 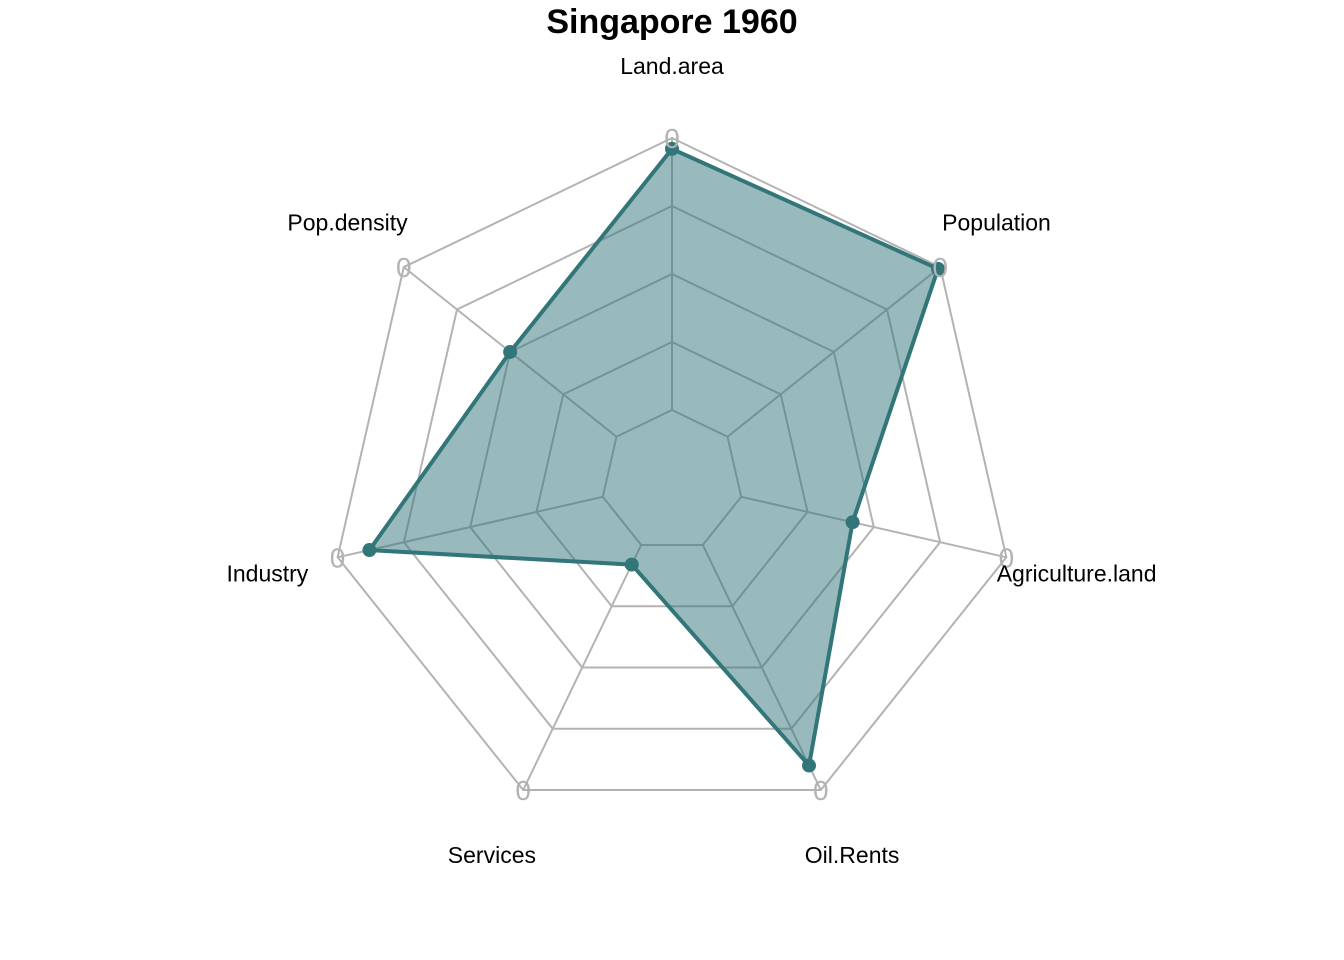 I want to click on ring-label-6: 0, so click(x=404, y=267).